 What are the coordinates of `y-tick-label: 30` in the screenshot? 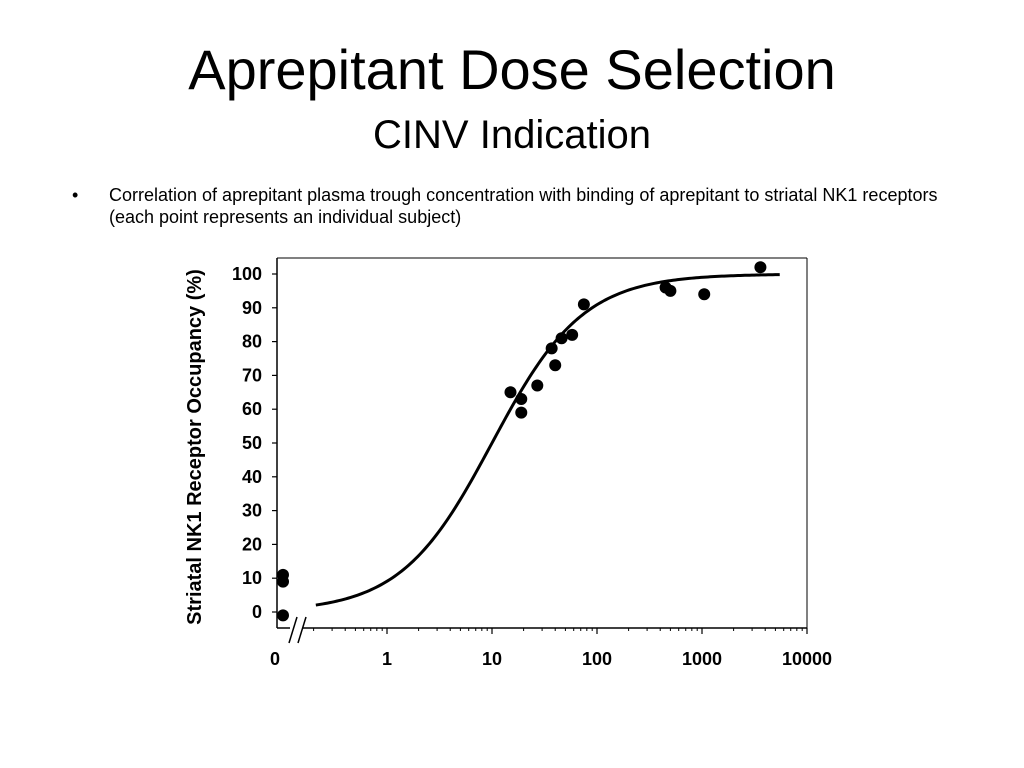 It's located at (252, 511).